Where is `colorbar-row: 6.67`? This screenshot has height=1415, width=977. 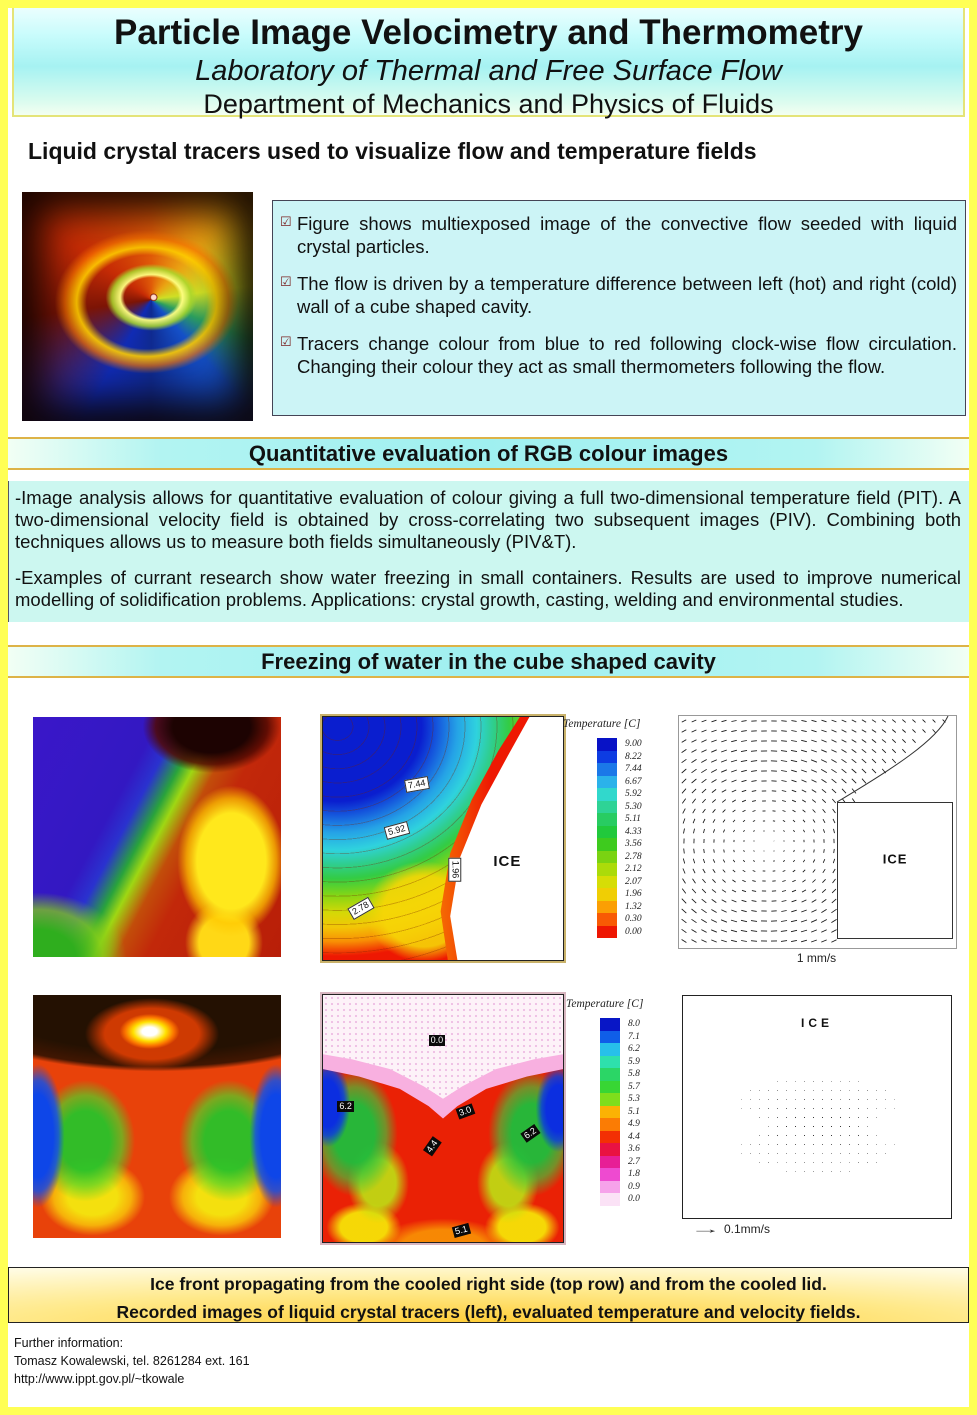 colorbar-row: 6.67 is located at coordinates (636, 781).